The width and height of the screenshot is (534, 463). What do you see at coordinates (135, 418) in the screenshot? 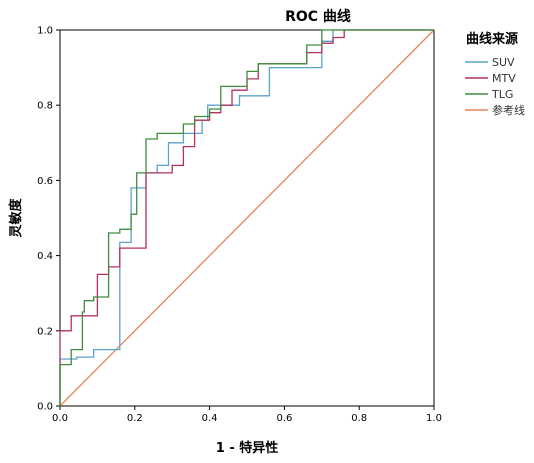
I see `x-tick-label: 0.2` at bounding box center [135, 418].